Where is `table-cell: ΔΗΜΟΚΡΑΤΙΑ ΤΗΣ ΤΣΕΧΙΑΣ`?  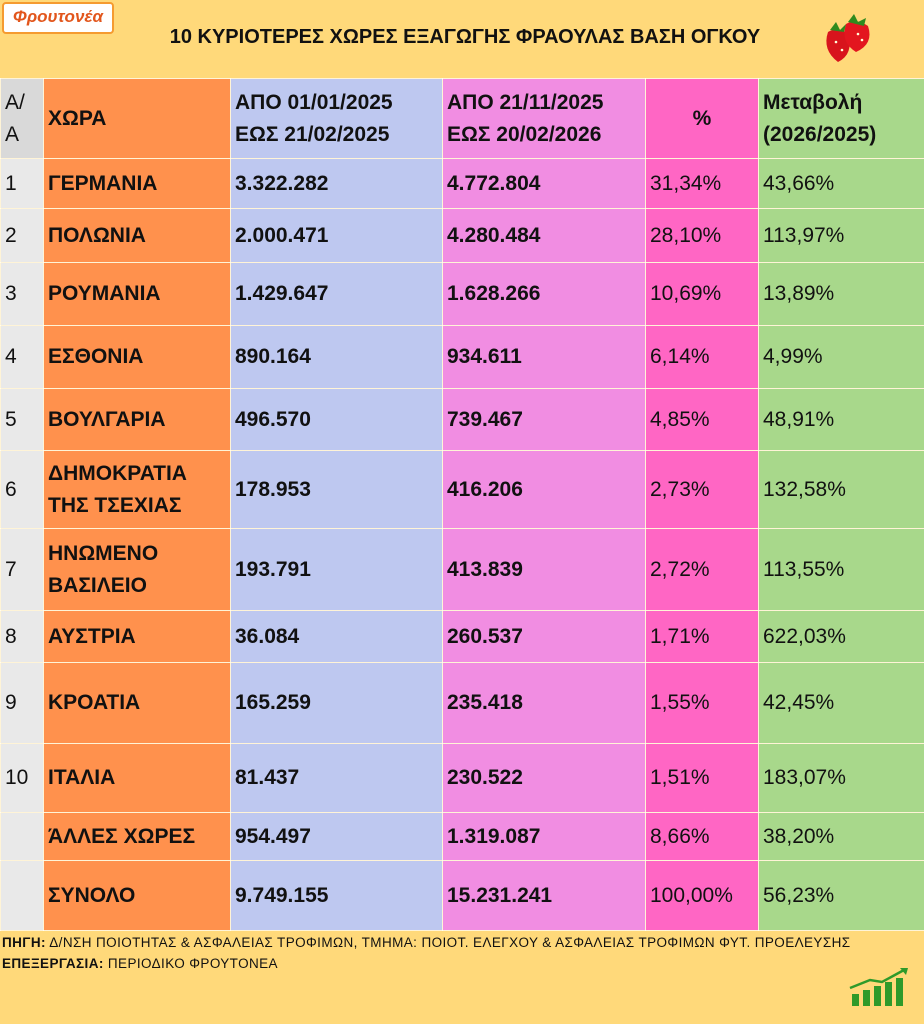 table-cell: ΔΗΜΟΚΡΑΤΙΑ ΤΗΣ ΤΣΕΧΙΑΣ is located at coordinates (137, 489).